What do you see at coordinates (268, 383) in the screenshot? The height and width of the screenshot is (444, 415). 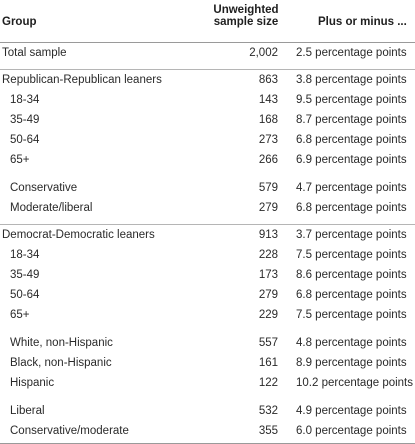 I see `row-sample-size: 122` at bounding box center [268, 383].